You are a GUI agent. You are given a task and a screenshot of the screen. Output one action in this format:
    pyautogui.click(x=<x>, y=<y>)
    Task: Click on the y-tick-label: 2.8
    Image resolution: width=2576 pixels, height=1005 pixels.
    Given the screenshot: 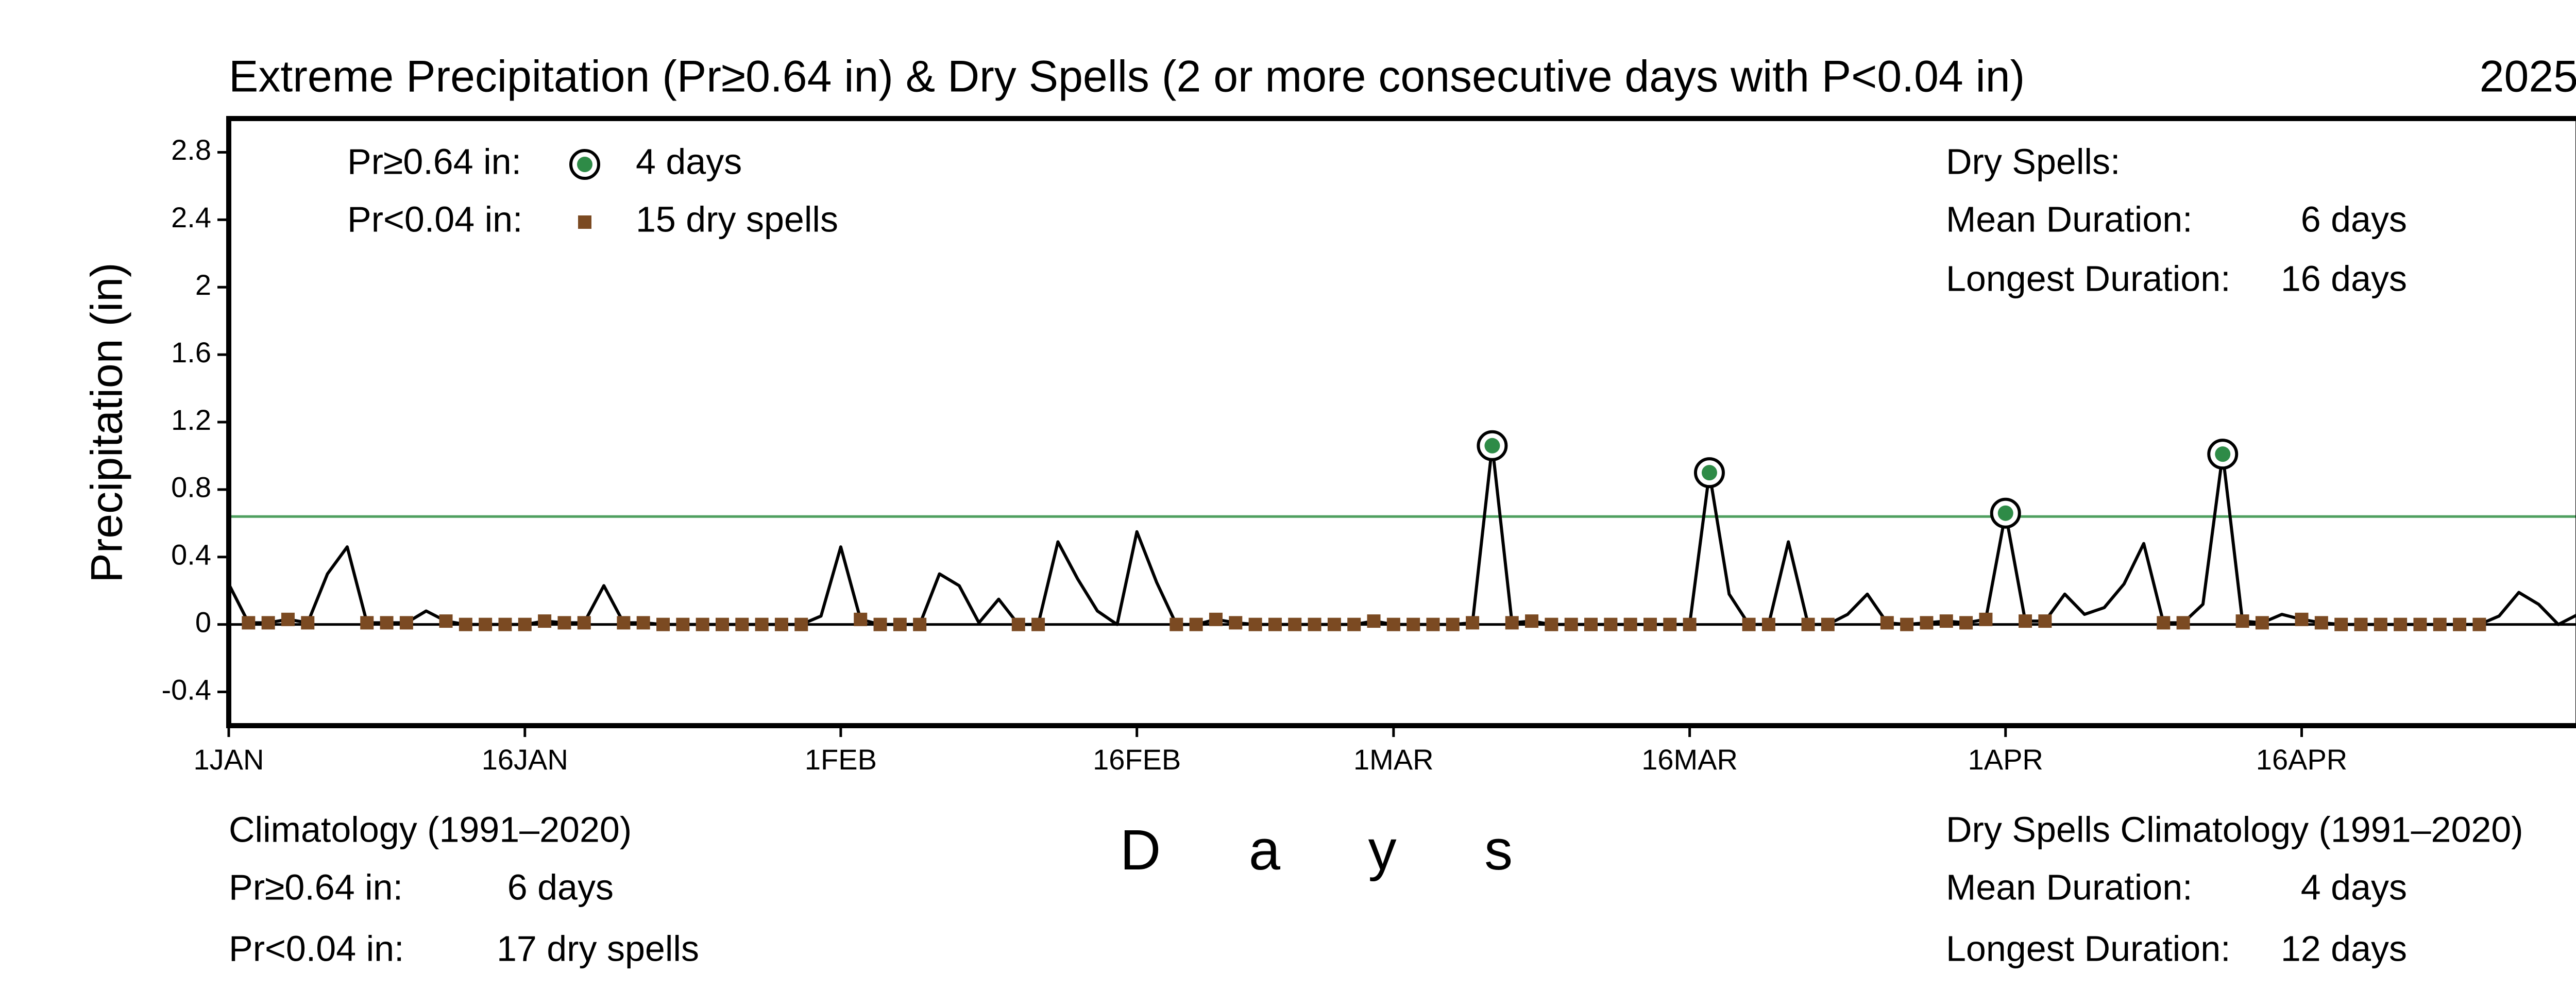 What is the action you would take?
    pyautogui.click(x=191, y=149)
    